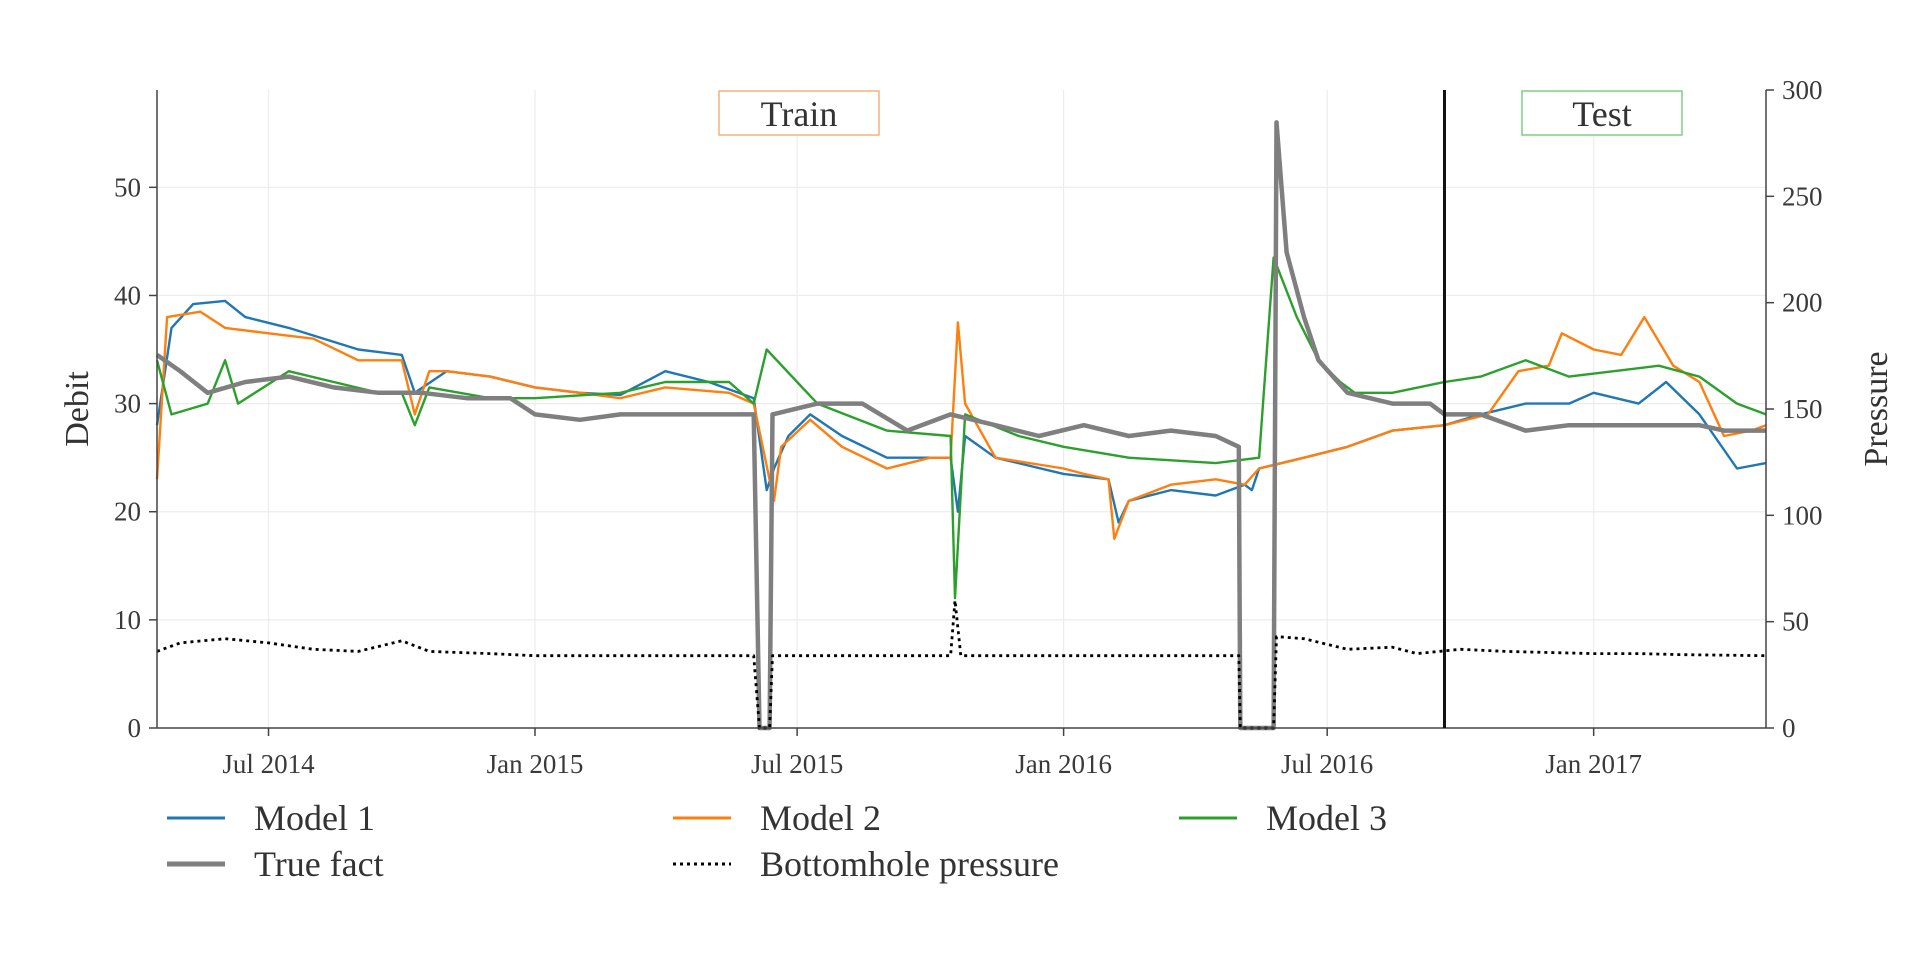 This screenshot has height=965, width=1920. I want to click on x-tick-label: Jan 2015, so click(535, 764).